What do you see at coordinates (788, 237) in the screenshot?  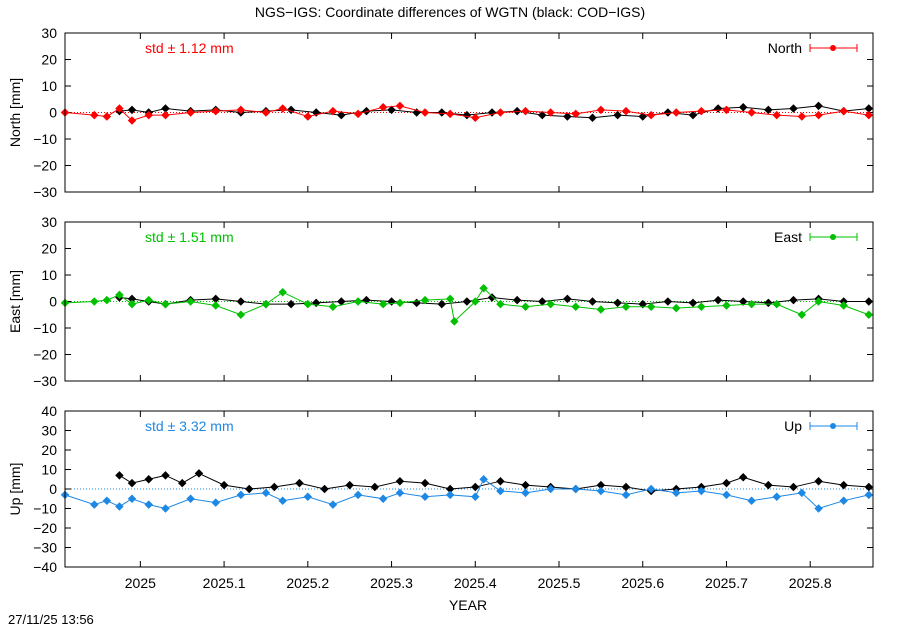 I see `legend-label: East` at bounding box center [788, 237].